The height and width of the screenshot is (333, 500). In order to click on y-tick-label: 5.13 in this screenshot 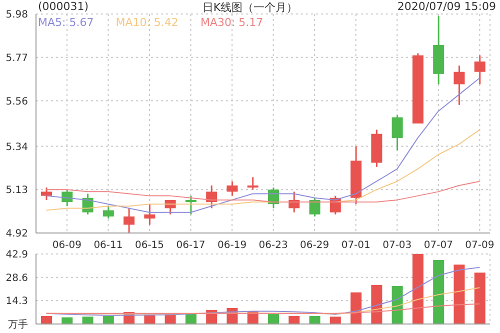, I will do `click(17, 190)`.